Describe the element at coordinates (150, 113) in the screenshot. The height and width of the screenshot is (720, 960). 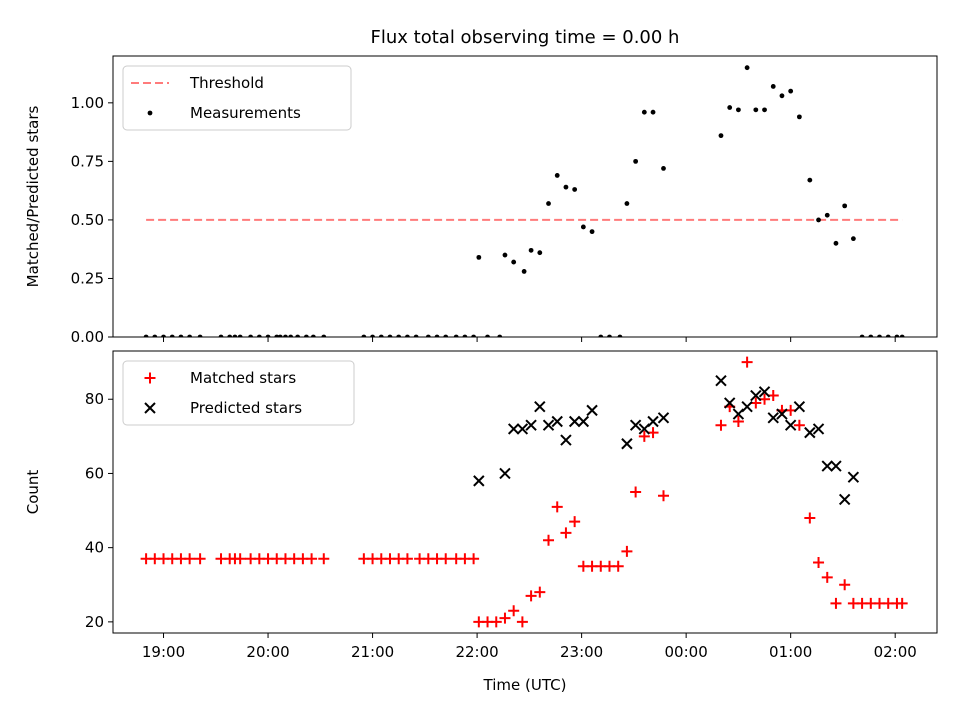
I see `legend-swatch` at that location.